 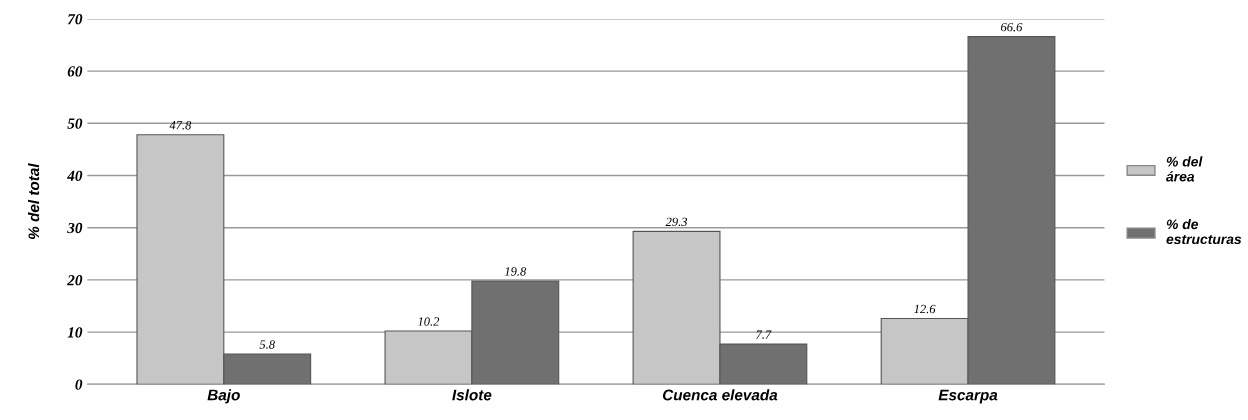 I want to click on y-tick-label: 0, so click(x=79, y=384).